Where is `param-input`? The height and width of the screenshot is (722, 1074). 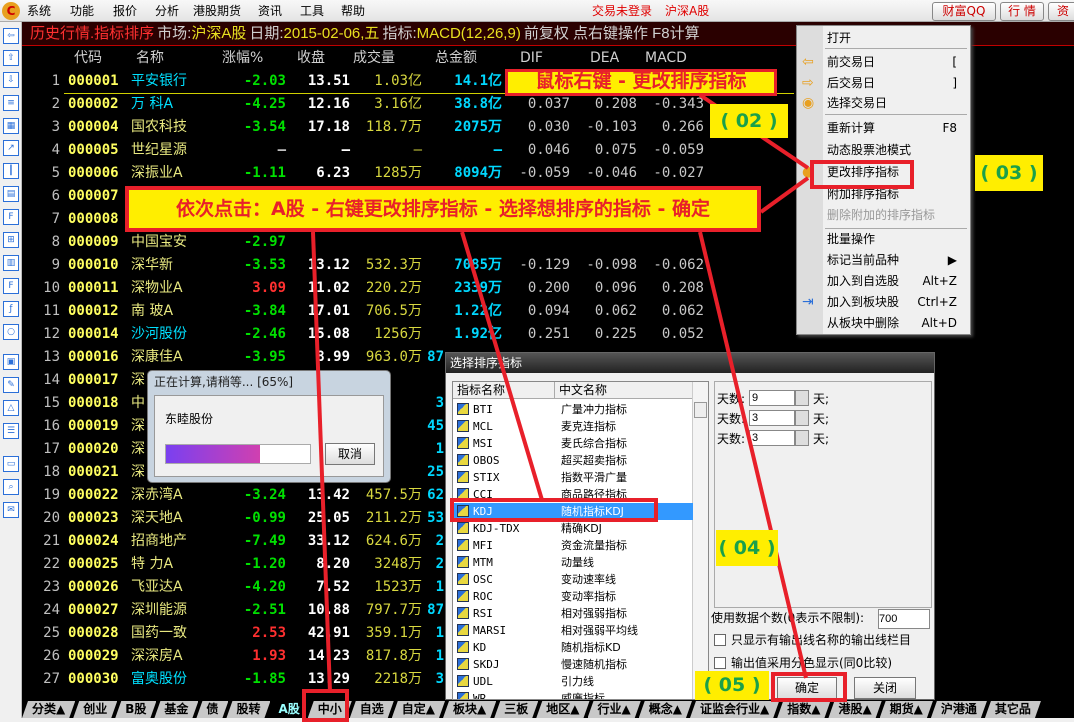
param-input is located at coordinates (772, 438).